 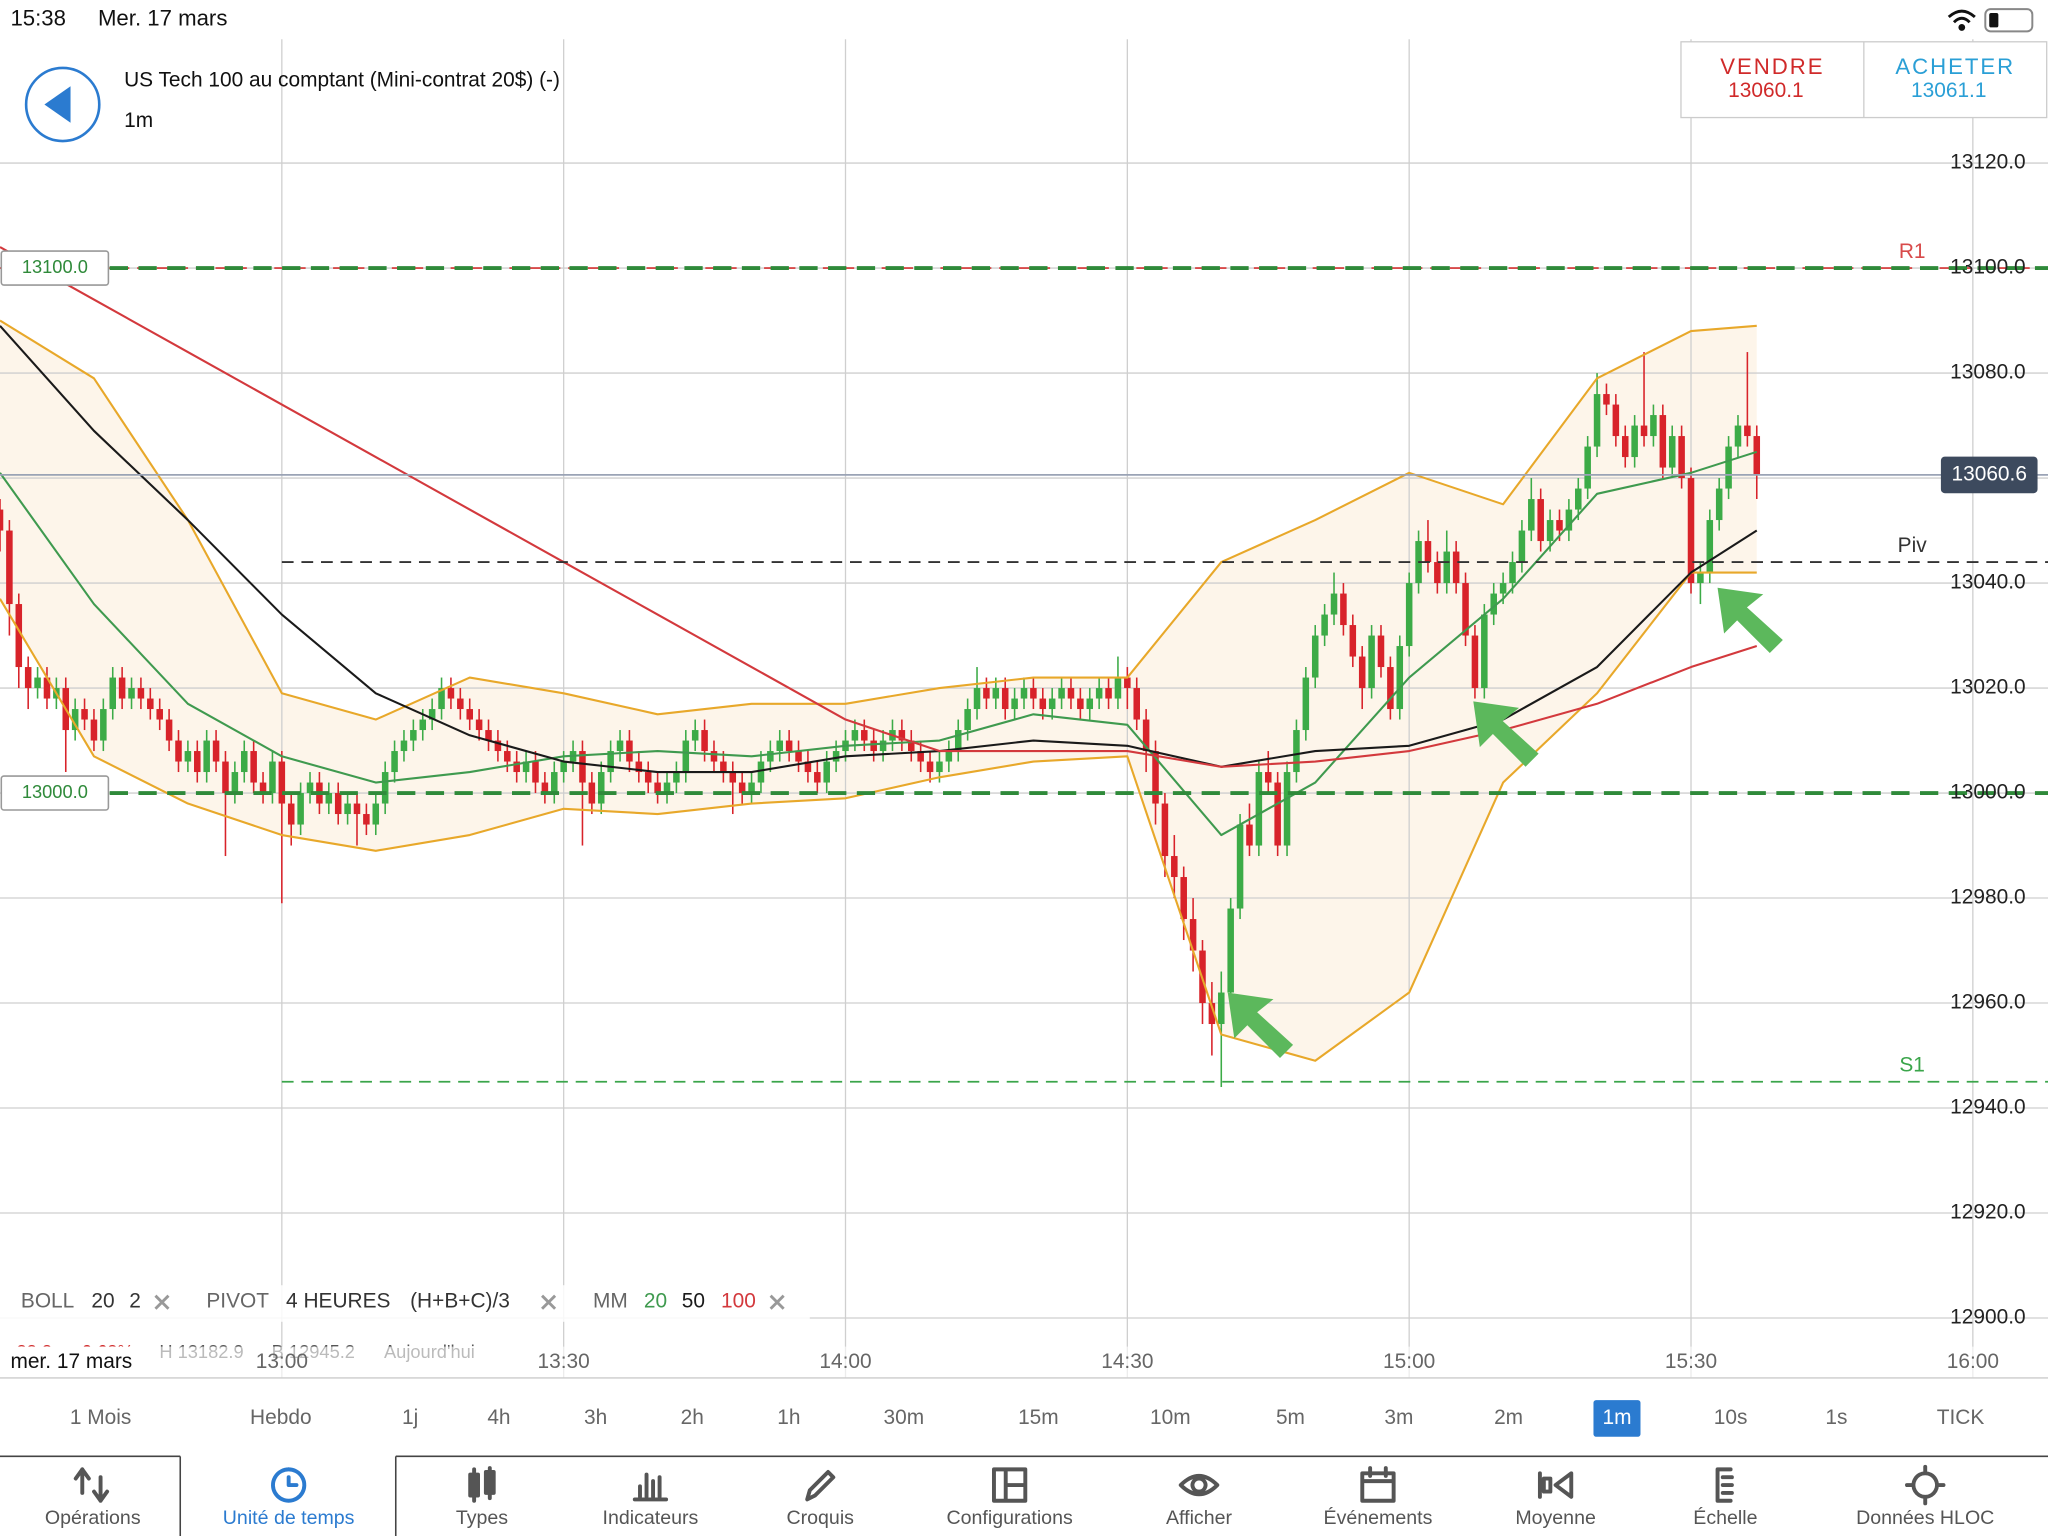 I want to click on timeframe-option: 3h, so click(x=595, y=1417).